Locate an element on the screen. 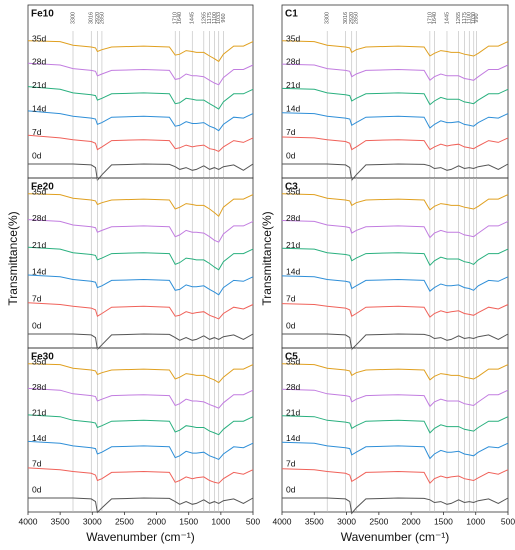  x-tick-label: 3000 is located at coordinates (346, 521).